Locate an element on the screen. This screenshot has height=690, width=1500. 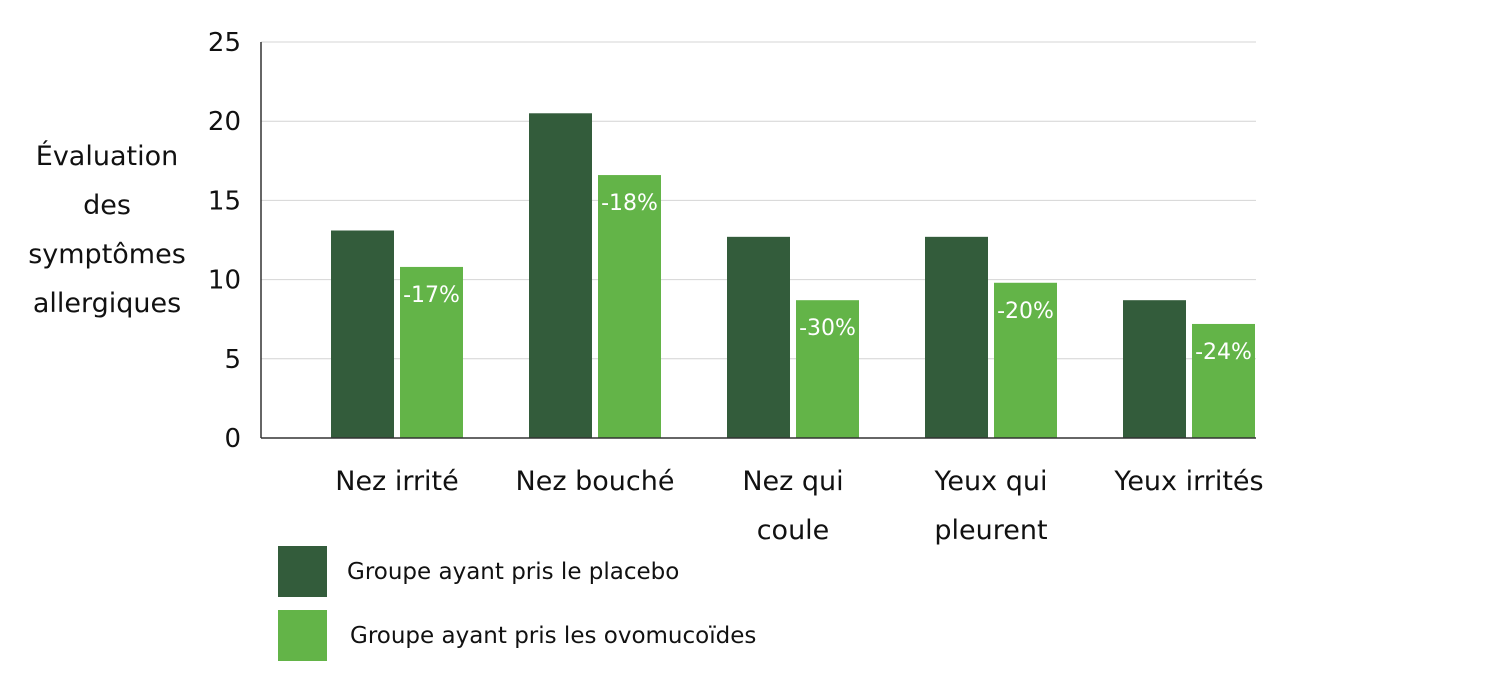
y-axis-label-line: allergiques is located at coordinates (107, 303).